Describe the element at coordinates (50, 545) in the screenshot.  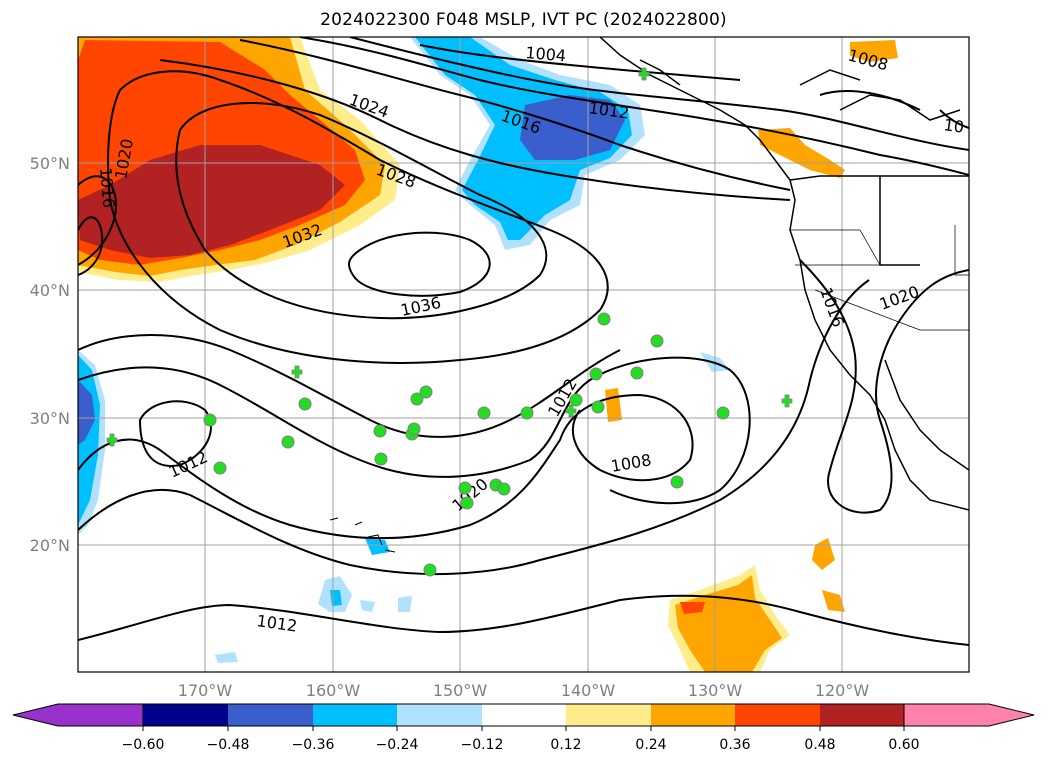
I see `lat-label: 20°N` at that location.